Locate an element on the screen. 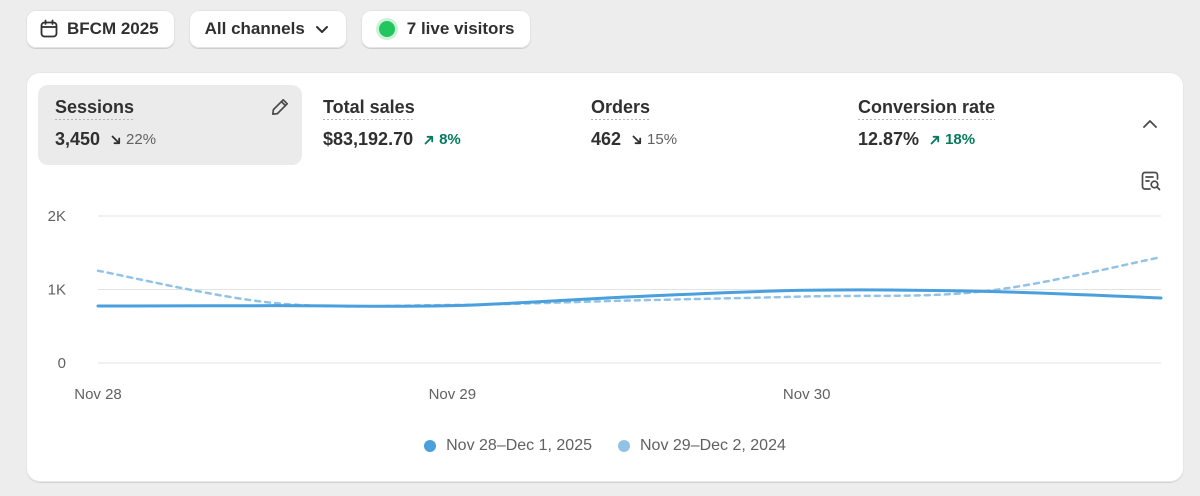 The image size is (1200, 496). metric-tab-conversion-rate: Conversion rate 12.87% 18% is located at coordinates (973, 125).